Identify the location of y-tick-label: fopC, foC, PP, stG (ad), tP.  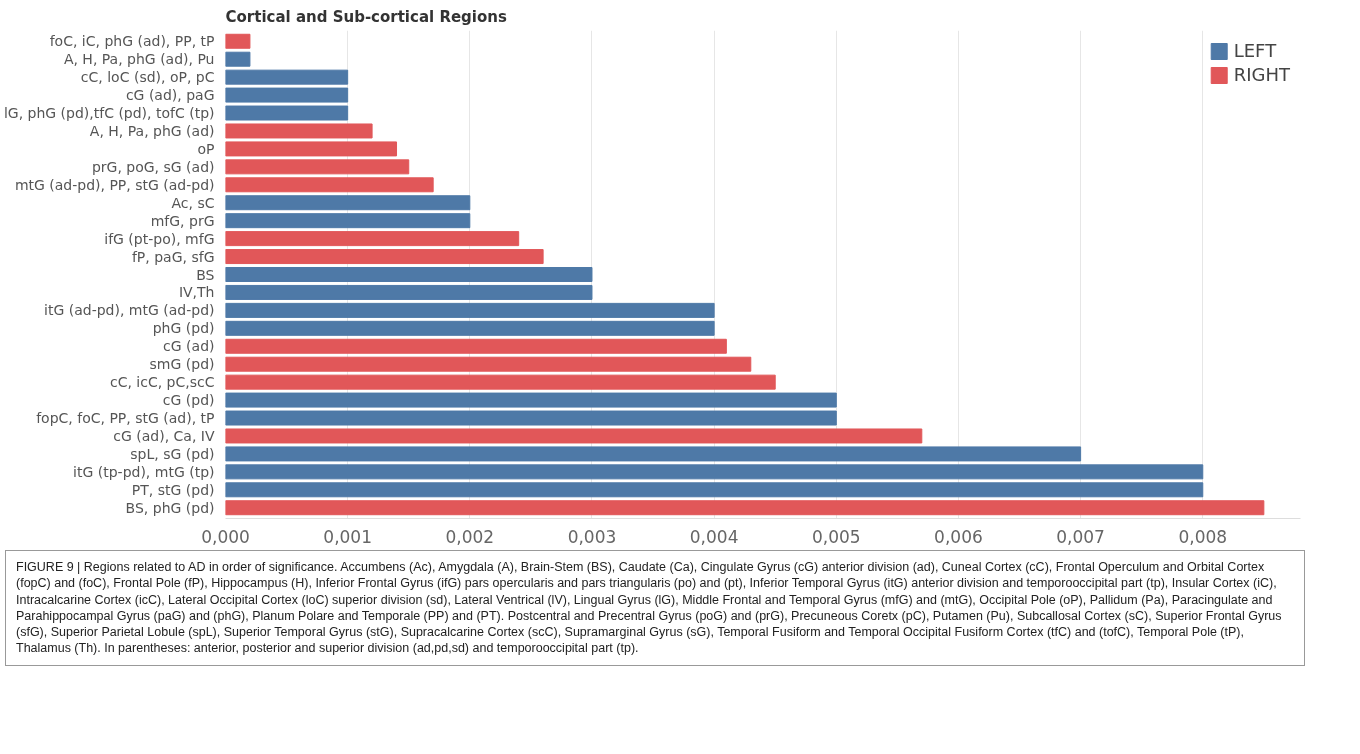
(125, 418).